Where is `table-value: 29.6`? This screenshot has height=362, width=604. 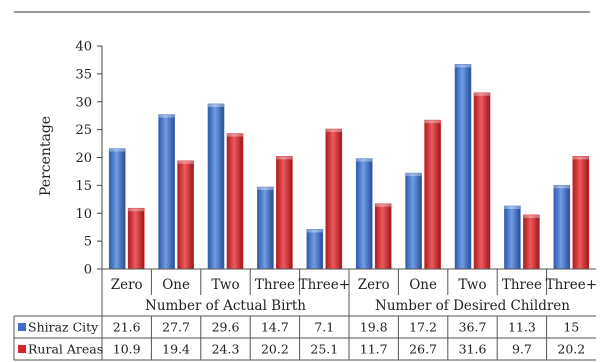
table-value: 29.6 is located at coordinates (226, 327).